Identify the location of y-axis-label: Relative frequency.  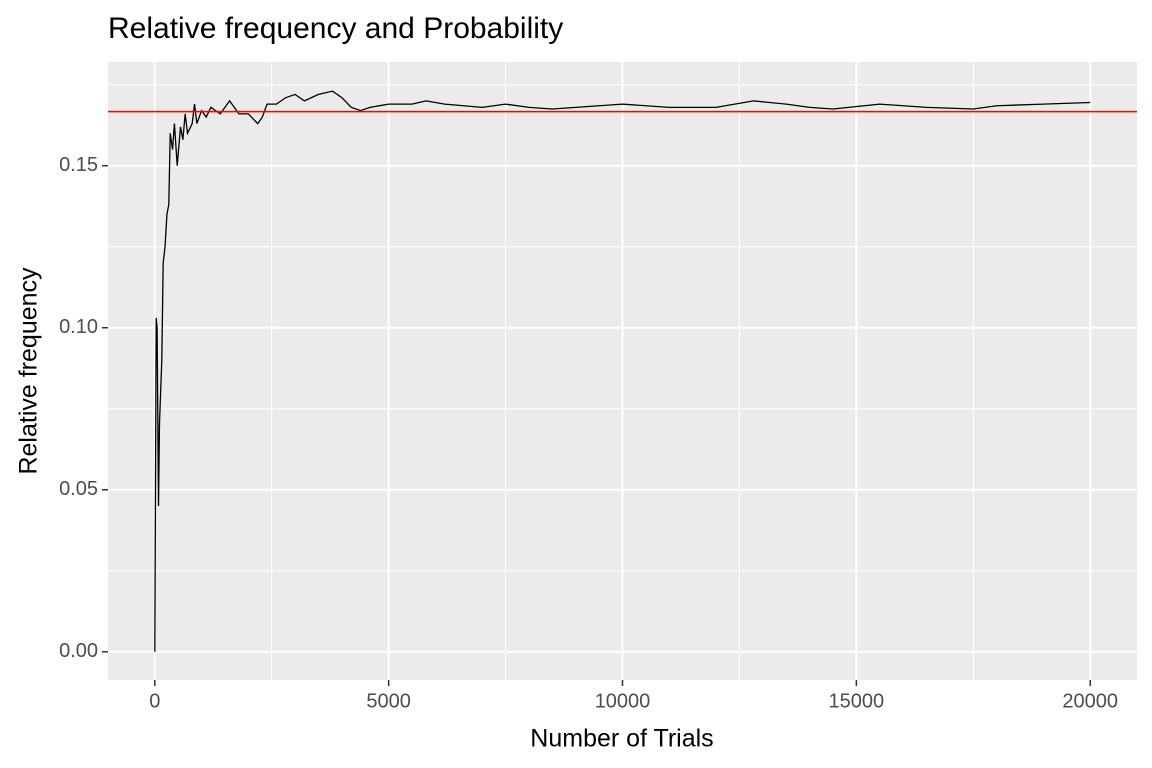
(29, 371).